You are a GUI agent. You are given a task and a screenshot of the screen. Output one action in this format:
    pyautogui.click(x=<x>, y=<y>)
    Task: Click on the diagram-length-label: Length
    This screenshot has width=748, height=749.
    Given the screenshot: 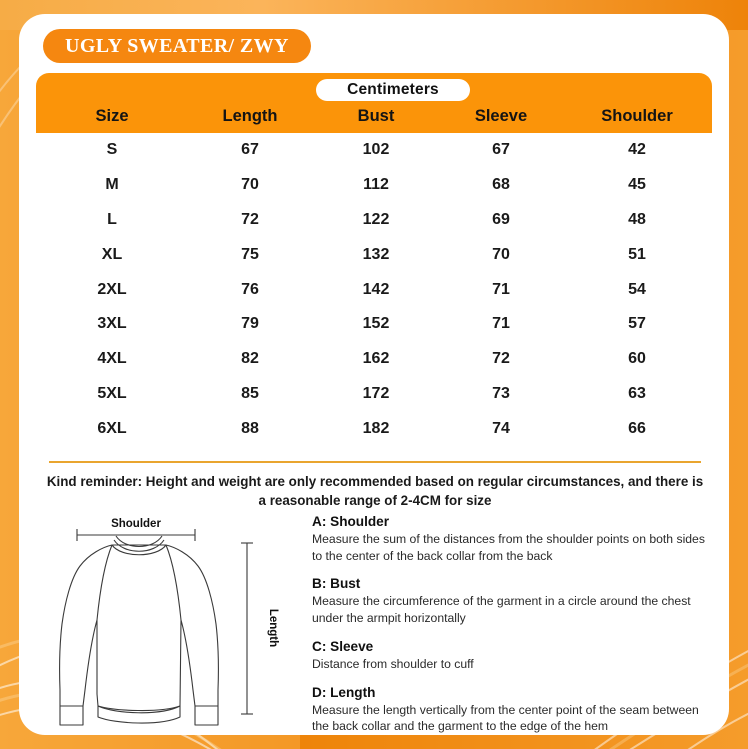 What is the action you would take?
    pyautogui.click(x=273, y=628)
    